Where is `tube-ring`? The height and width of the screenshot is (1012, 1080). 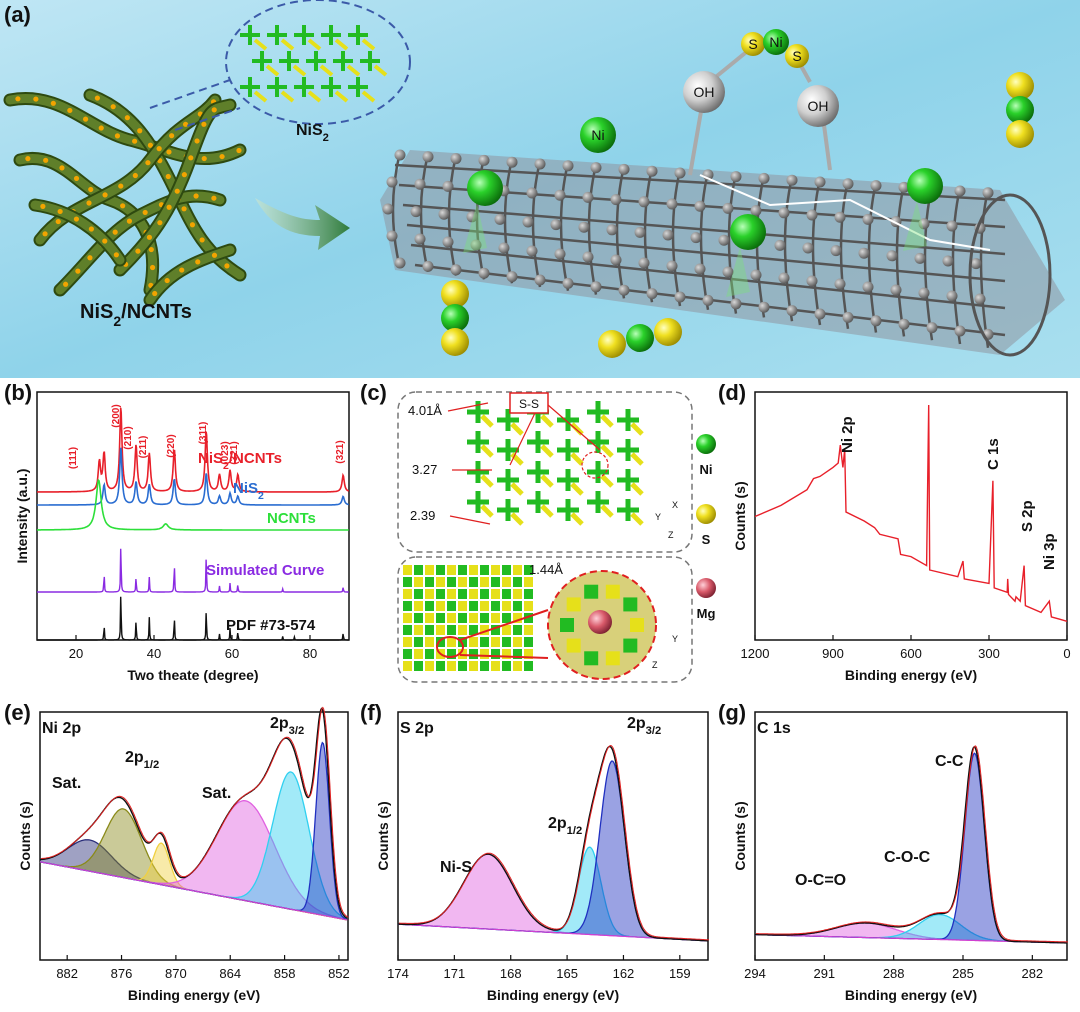 tube-ring is located at coordinates (984, 268).